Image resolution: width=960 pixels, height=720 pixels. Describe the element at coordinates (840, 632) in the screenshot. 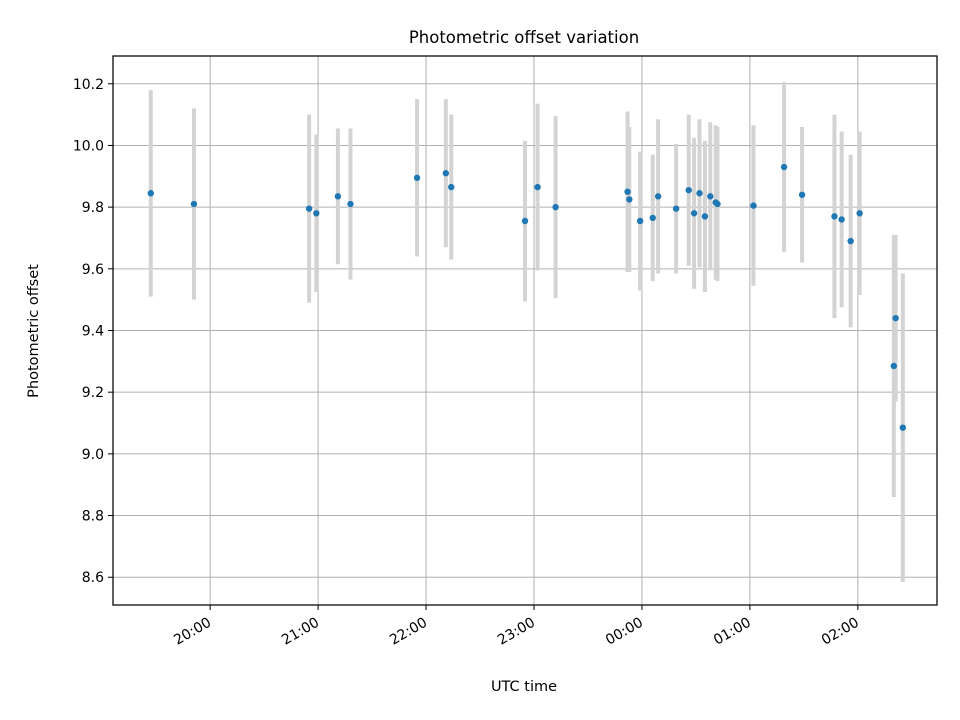

I see `x-tick-label: 02:00` at that location.